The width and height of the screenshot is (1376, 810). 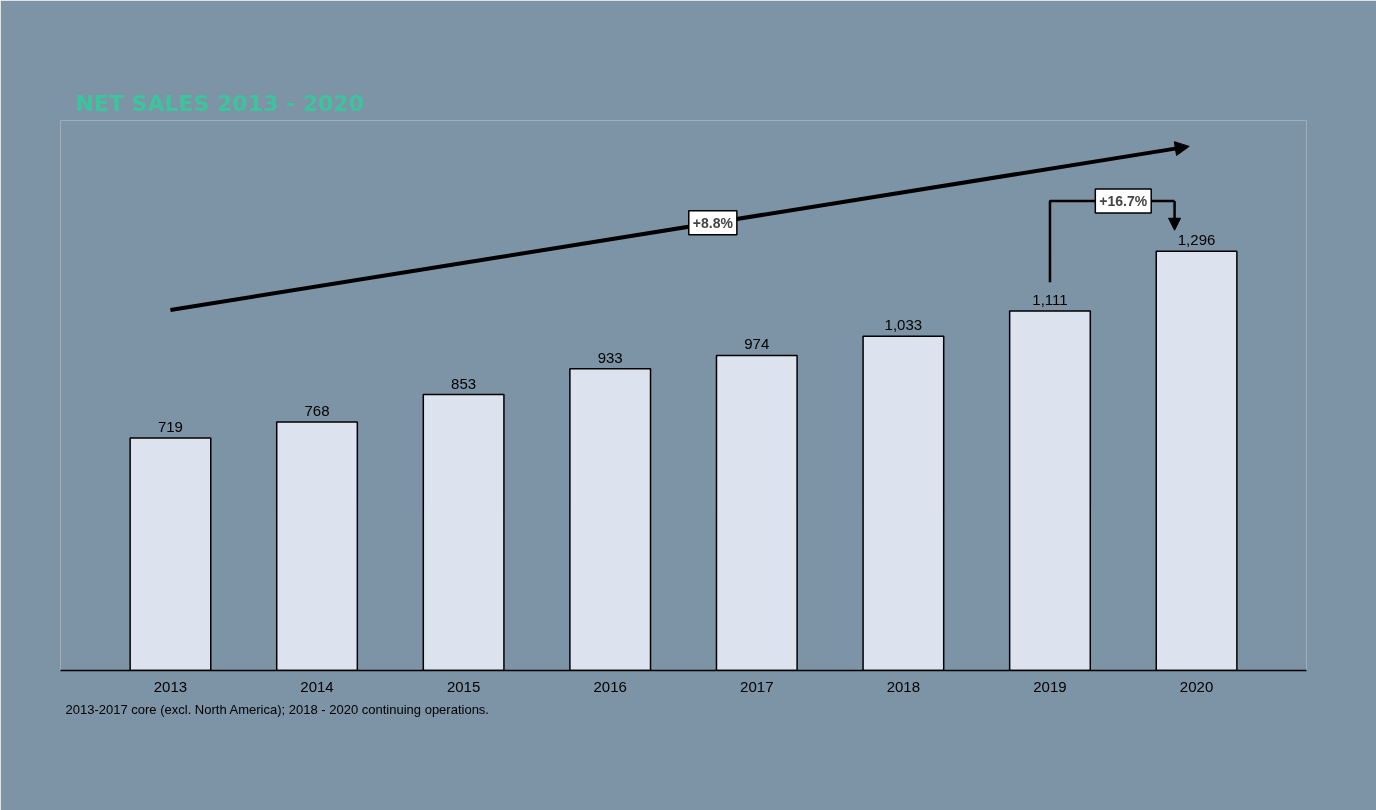 What do you see at coordinates (610, 686) in the screenshot?
I see `x-tick-label: 2016` at bounding box center [610, 686].